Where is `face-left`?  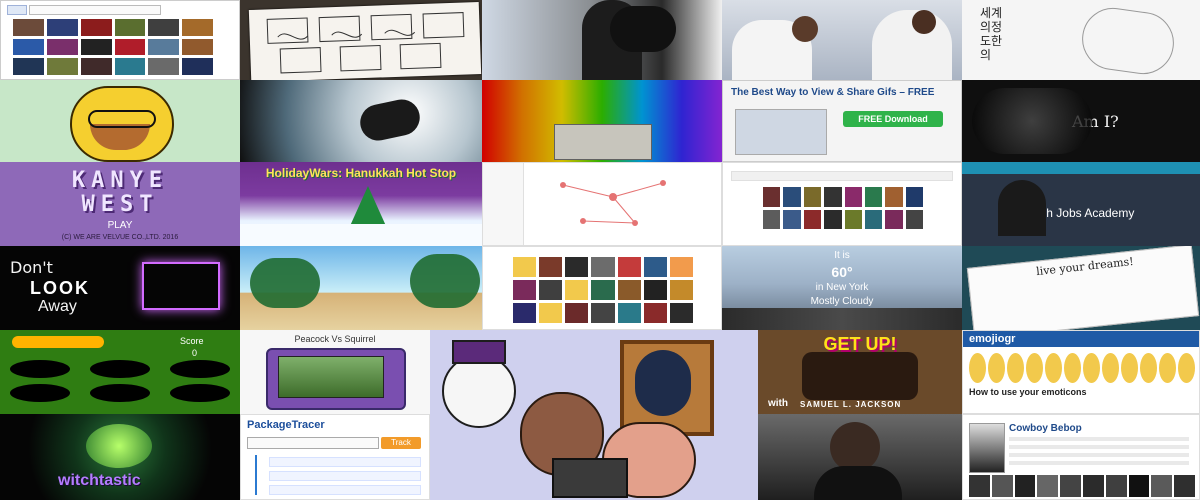
face-left is located at coordinates (805, 29).